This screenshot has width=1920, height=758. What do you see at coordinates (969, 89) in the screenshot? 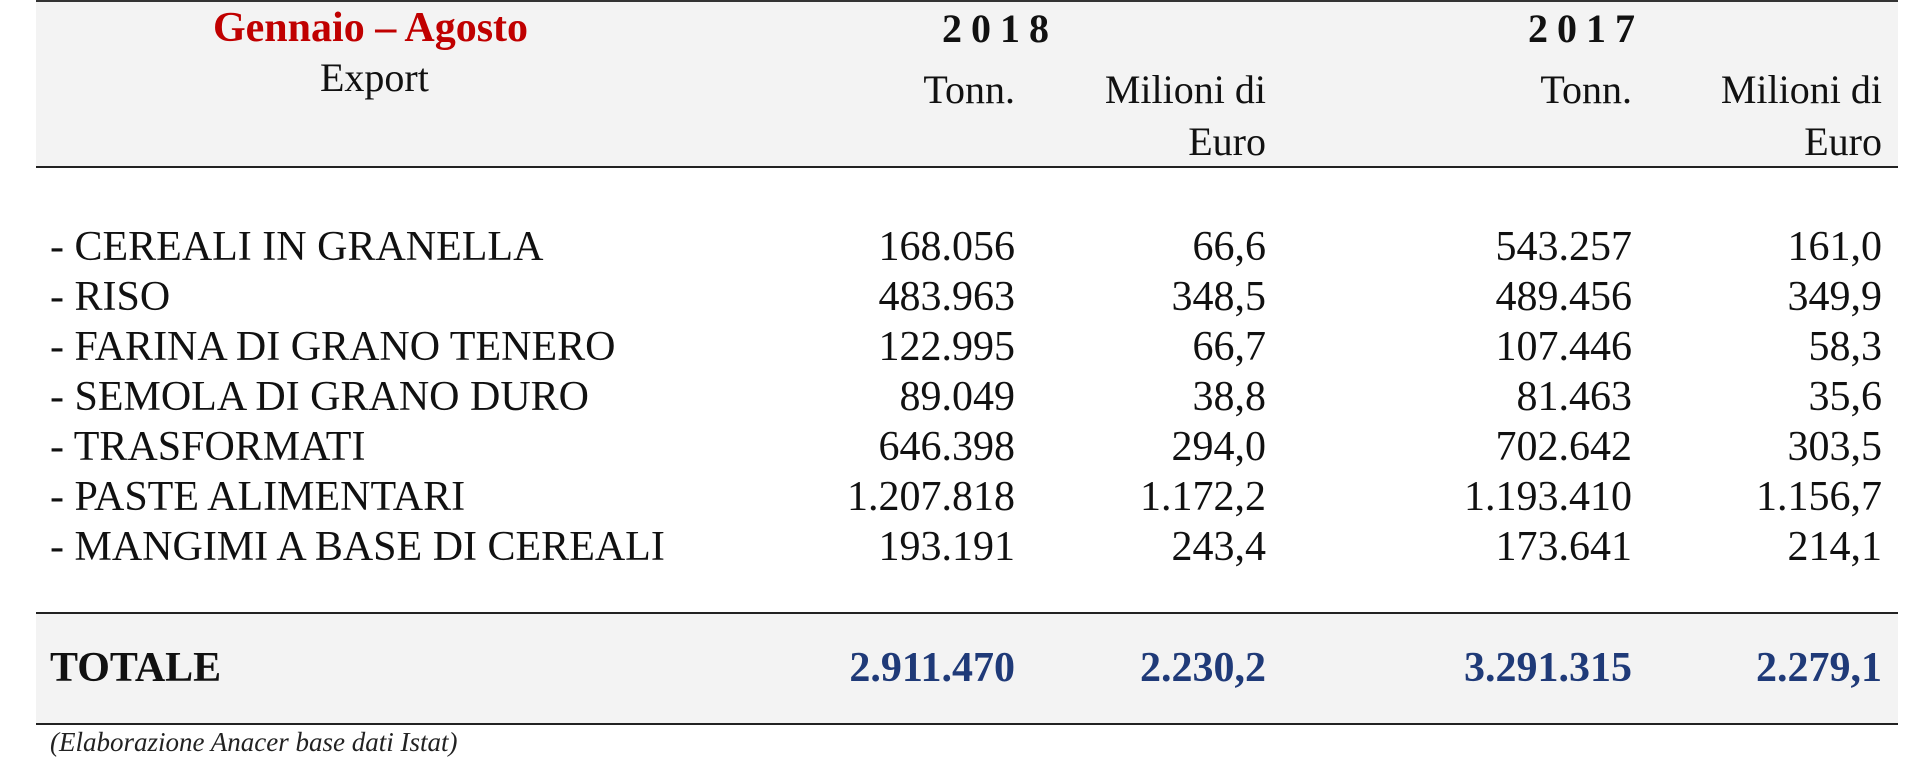
I see `col-tonn-2018: Tonn.` at bounding box center [969, 89].